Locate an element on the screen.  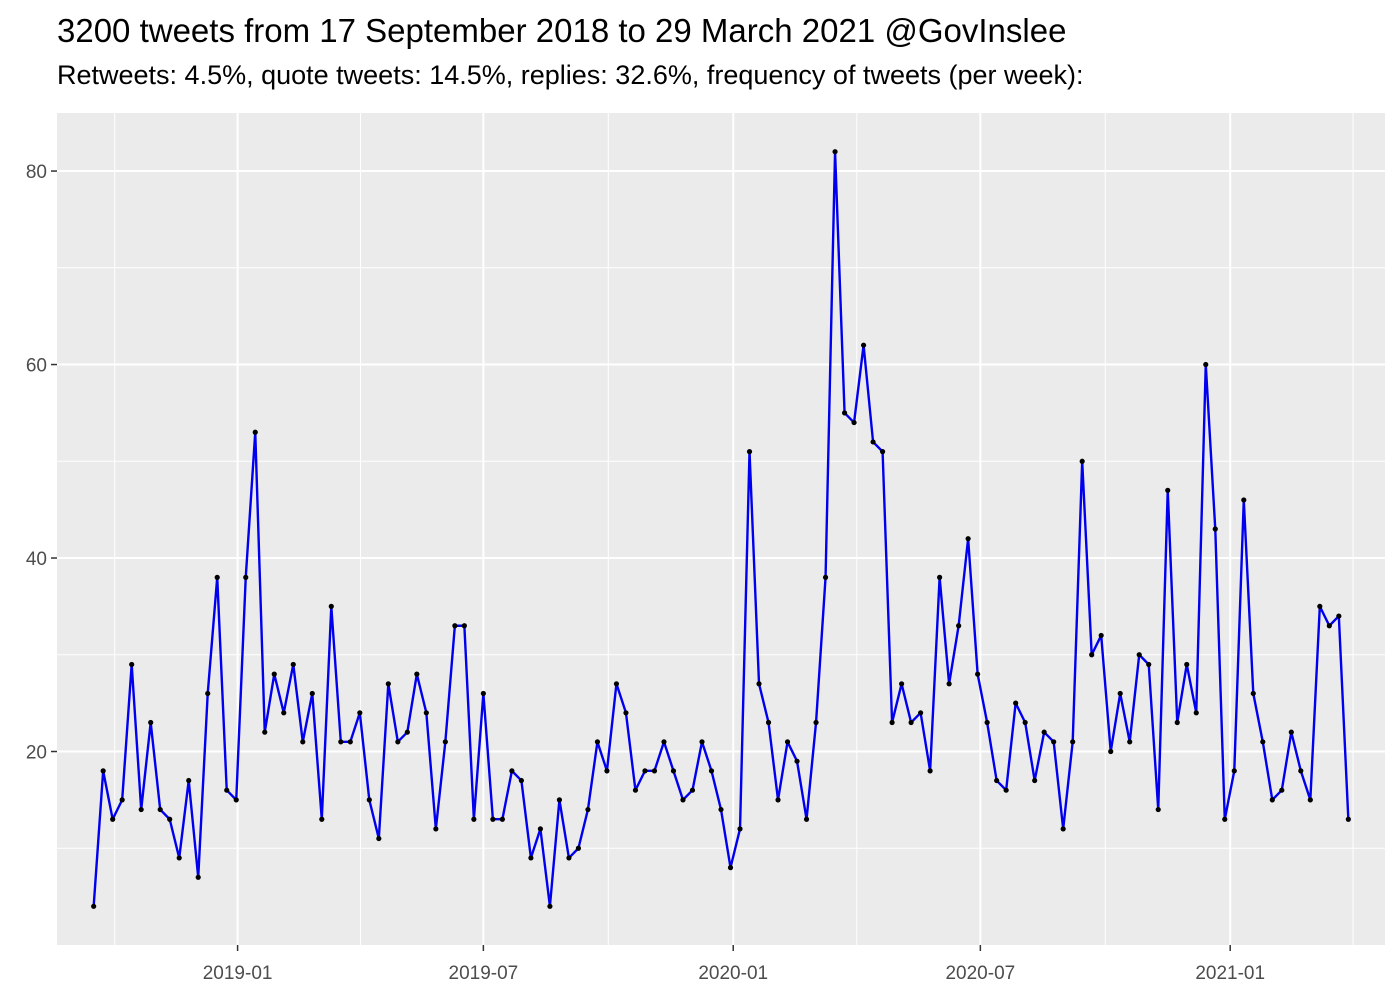
y-tick-label: 20 is located at coordinates (36, 753).